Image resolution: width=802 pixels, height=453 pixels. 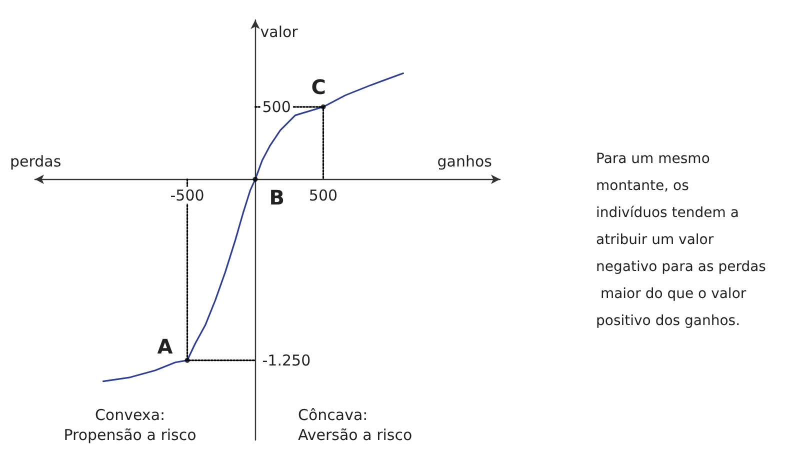 What do you see at coordinates (464, 161) in the screenshot?
I see `x-axis-title: ganhos` at bounding box center [464, 161].